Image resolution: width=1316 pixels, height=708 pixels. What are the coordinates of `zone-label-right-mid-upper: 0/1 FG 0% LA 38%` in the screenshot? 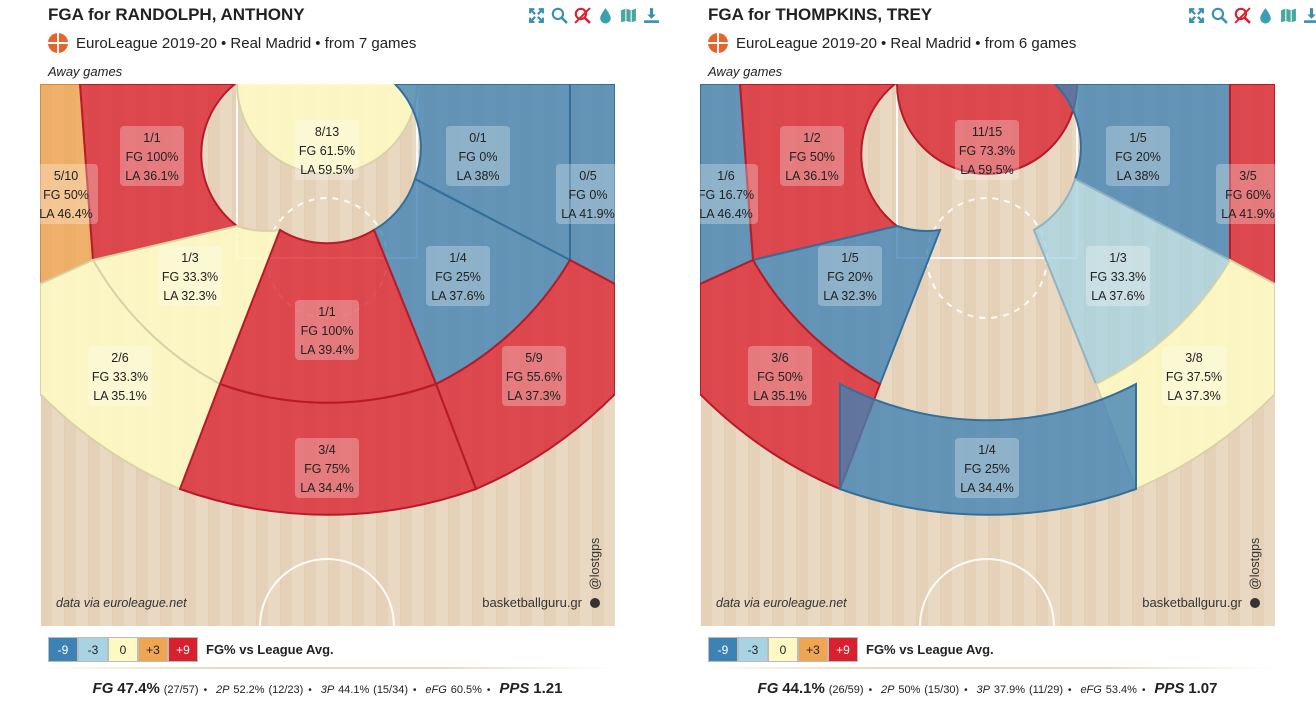 It's located at (478, 156).